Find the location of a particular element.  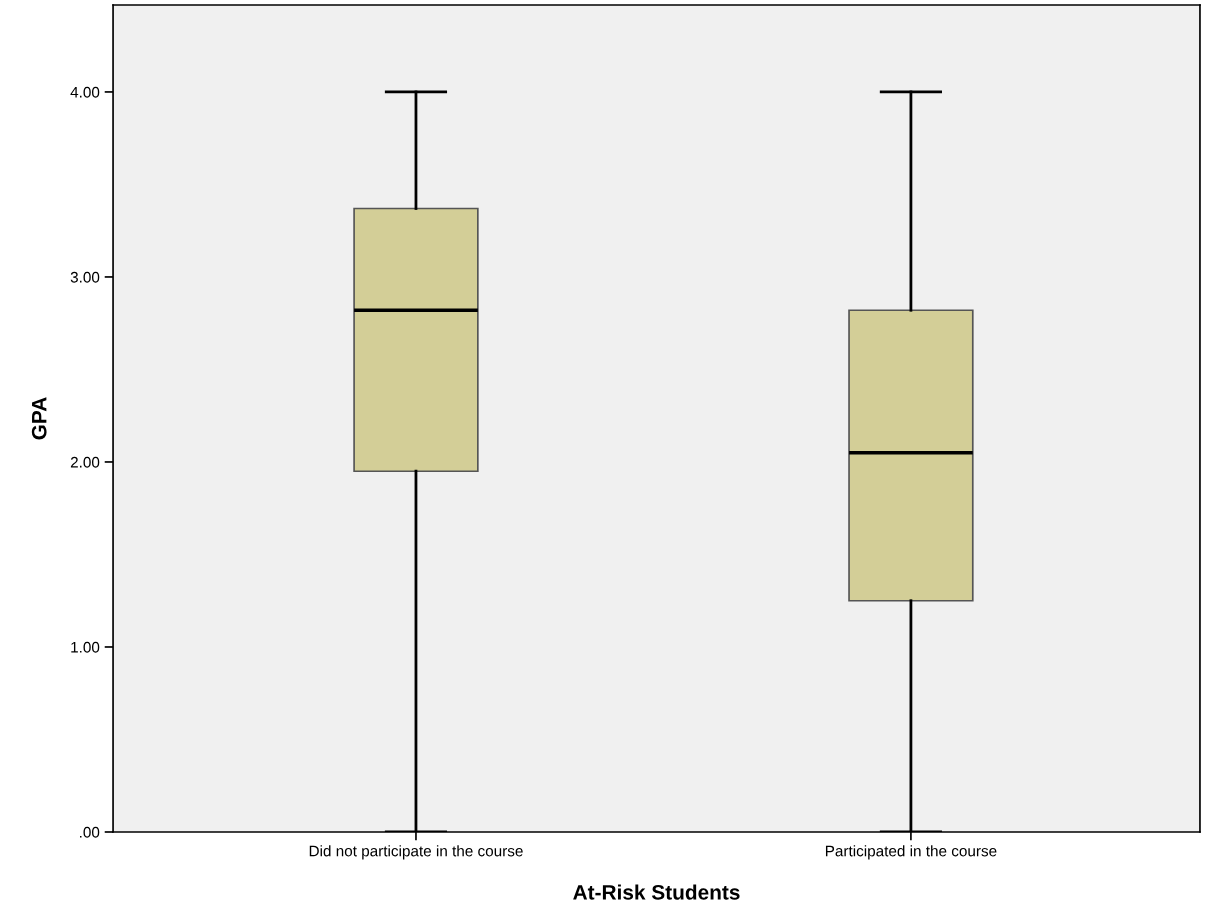

y-axis-title: GPA is located at coordinates (39, 418).